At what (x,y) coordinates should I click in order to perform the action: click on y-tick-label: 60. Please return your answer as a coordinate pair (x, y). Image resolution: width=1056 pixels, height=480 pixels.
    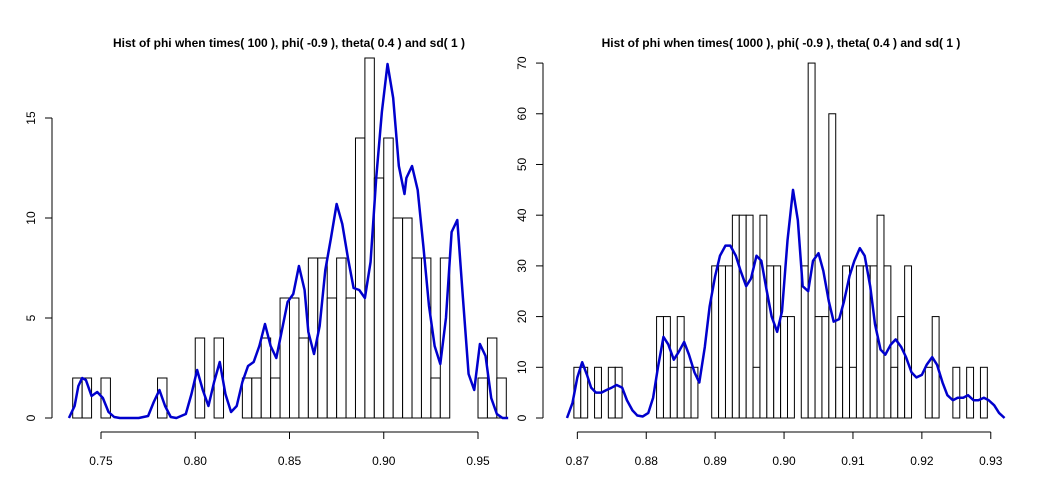
    Looking at the image, I should click on (522, 114).